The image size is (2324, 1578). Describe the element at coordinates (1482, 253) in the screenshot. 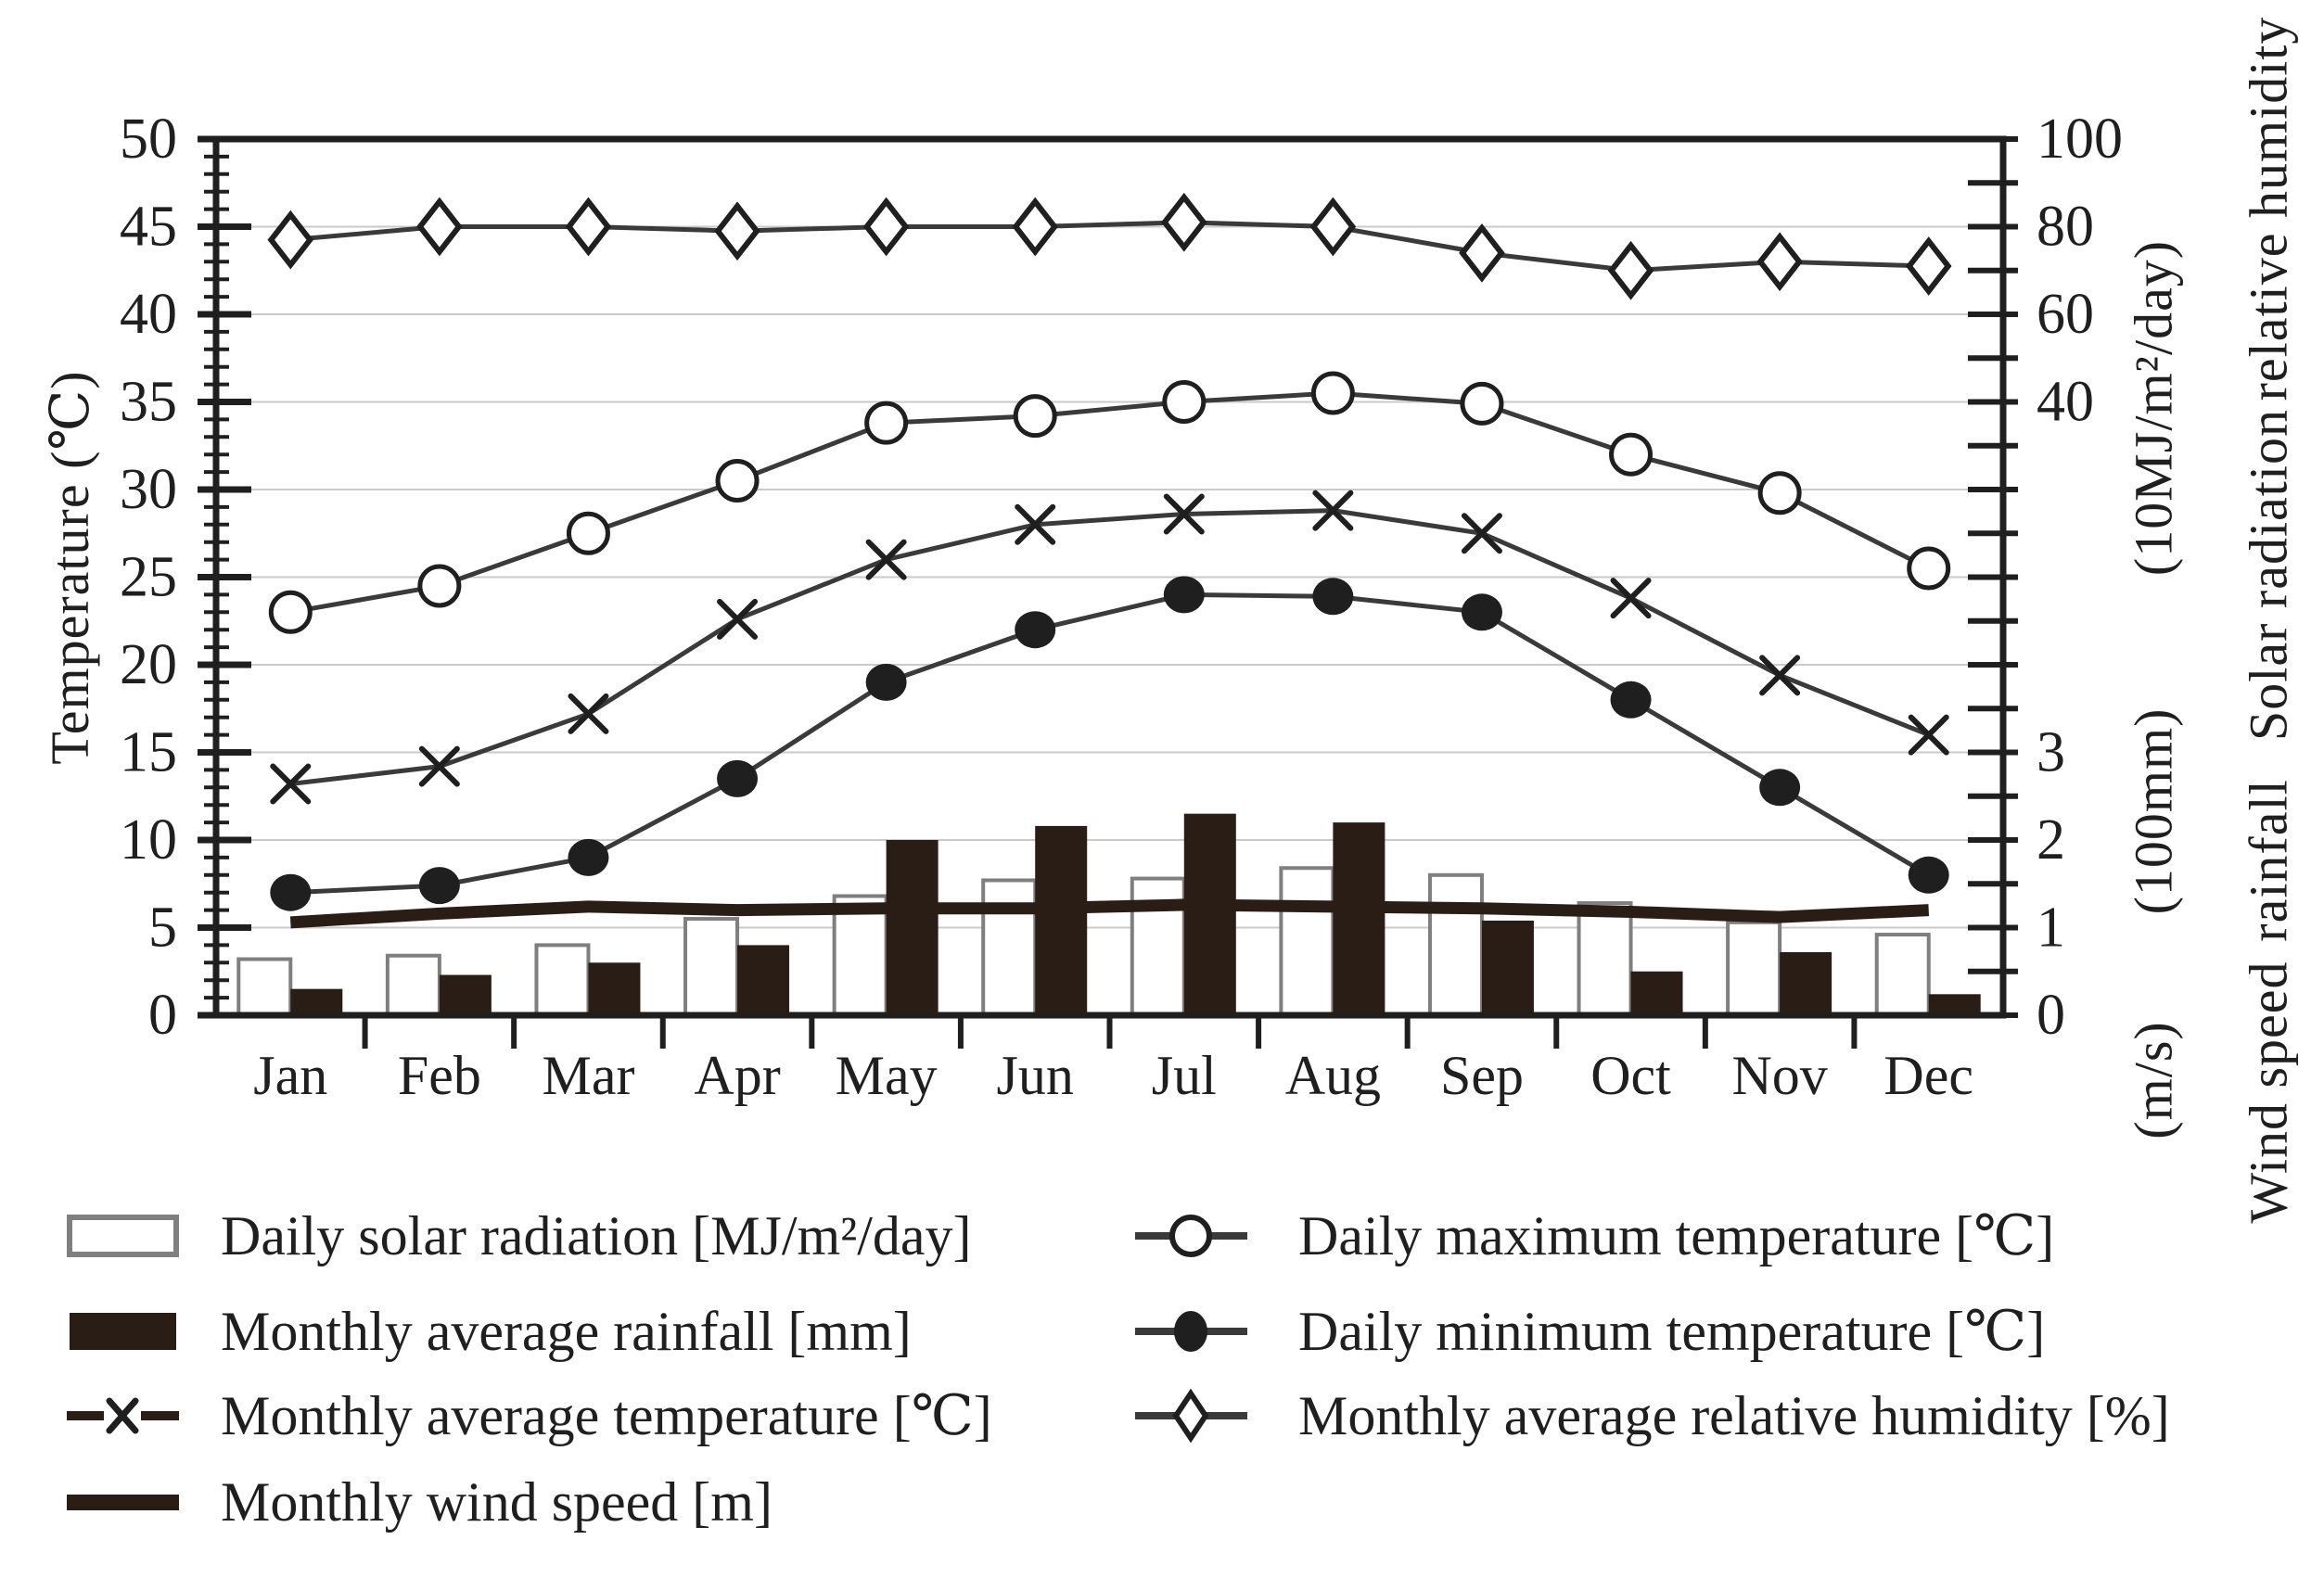

I see `humidity-marker-Sep` at that location.